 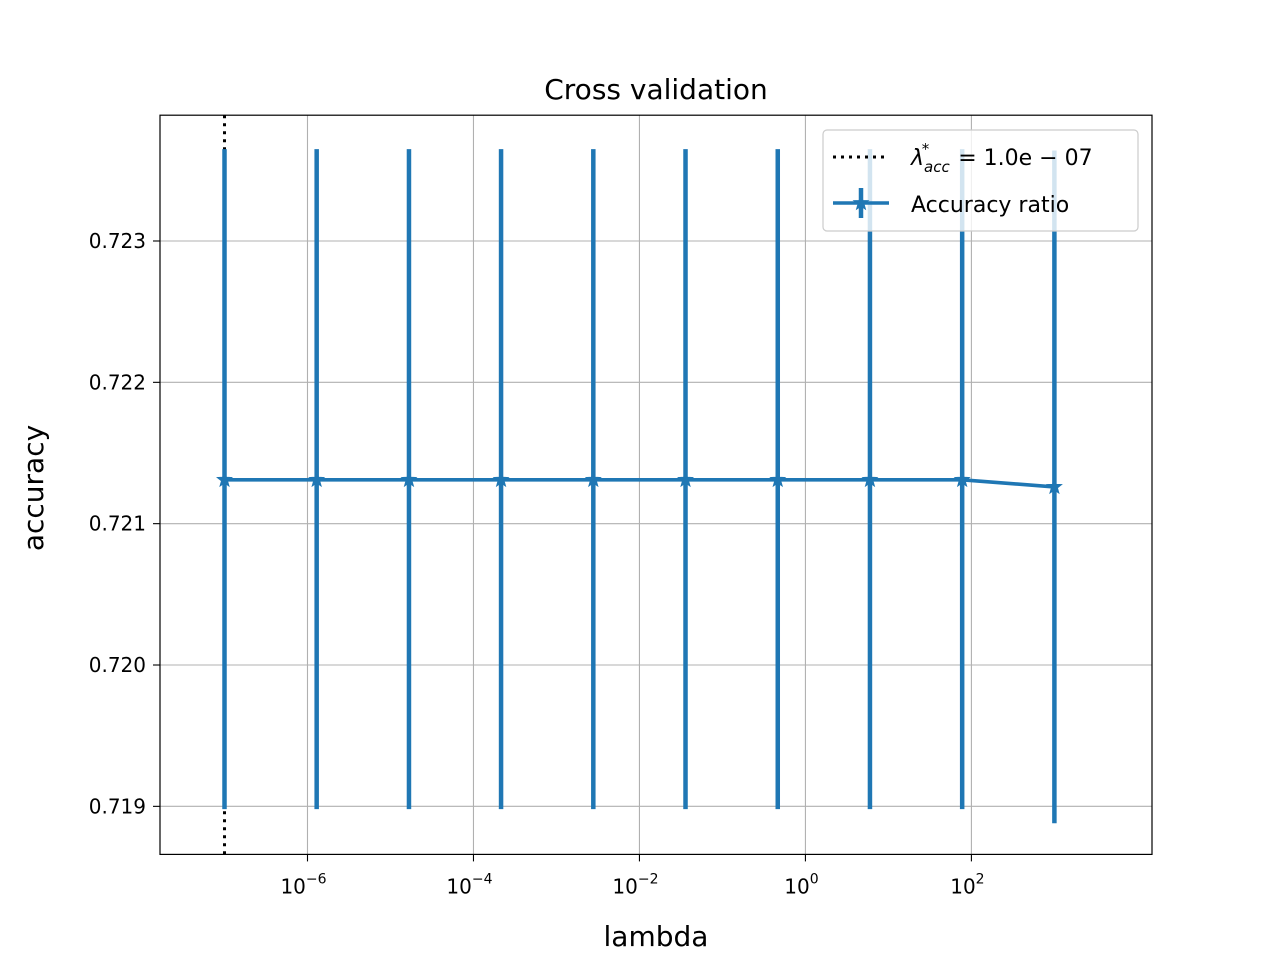 What do you see at coordinates (117, 806) in the screenshot?
I see `y-tick-label: 0.719` at bounding box center [117, 806].